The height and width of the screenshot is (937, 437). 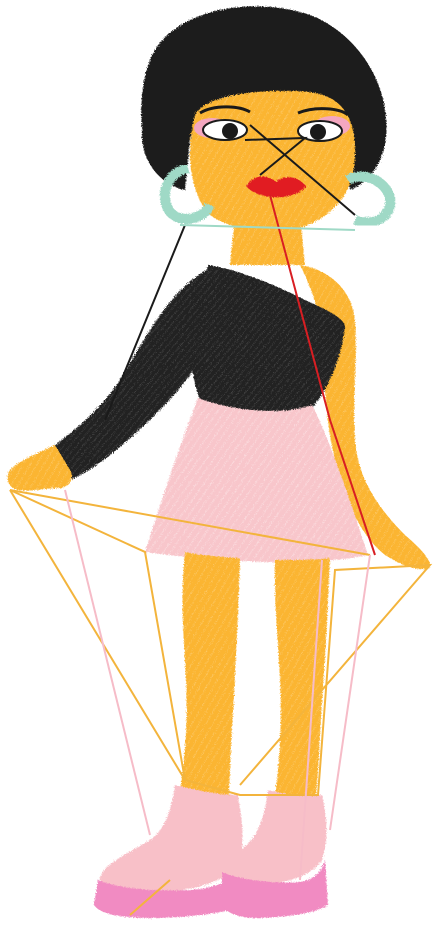 What do you see at coordinates (311, 720) in the screenshot?
I see `pink-pose-line-right` at bounding box center [311, 720].